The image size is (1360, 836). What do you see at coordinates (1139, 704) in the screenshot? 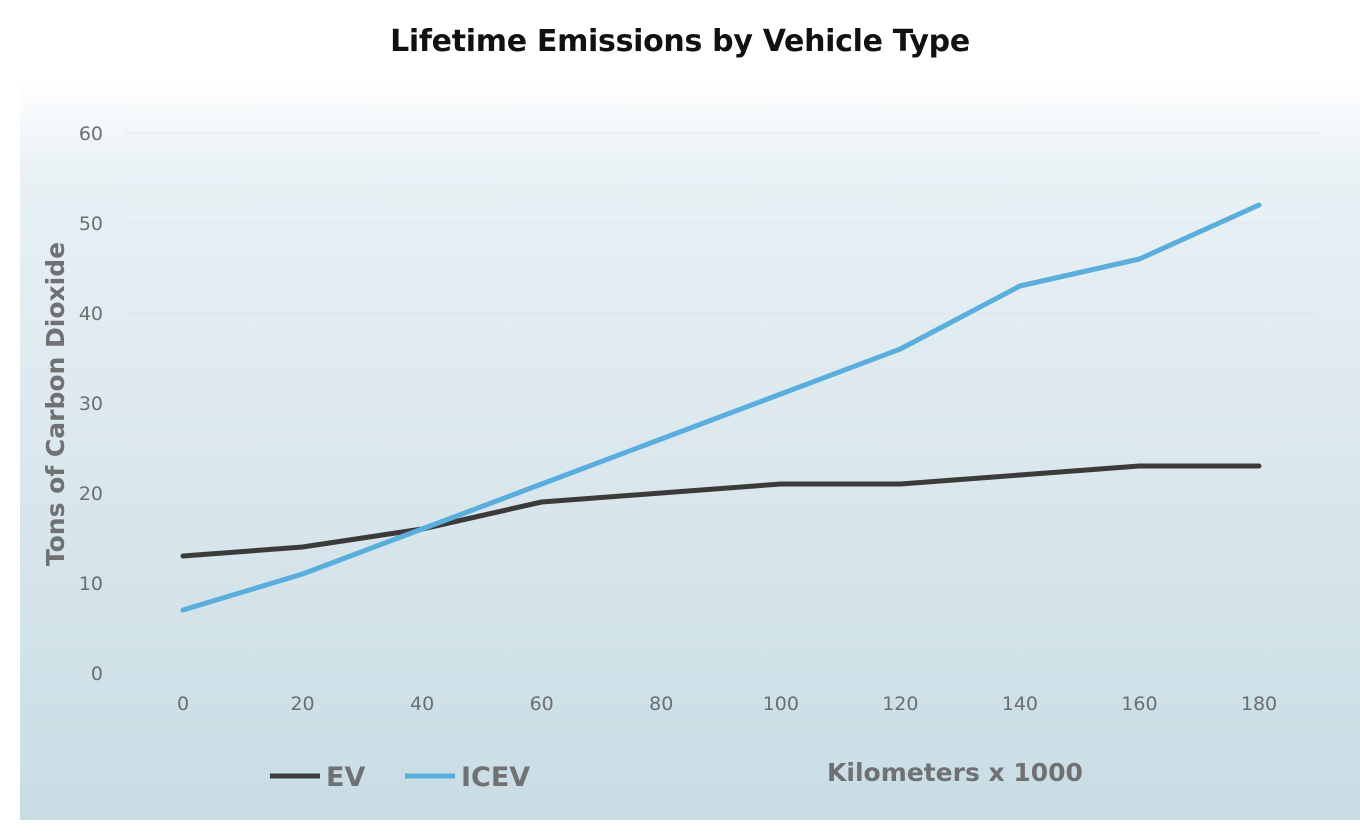
I see `x-tick-label: 160` at bounding box center [1139, 704].